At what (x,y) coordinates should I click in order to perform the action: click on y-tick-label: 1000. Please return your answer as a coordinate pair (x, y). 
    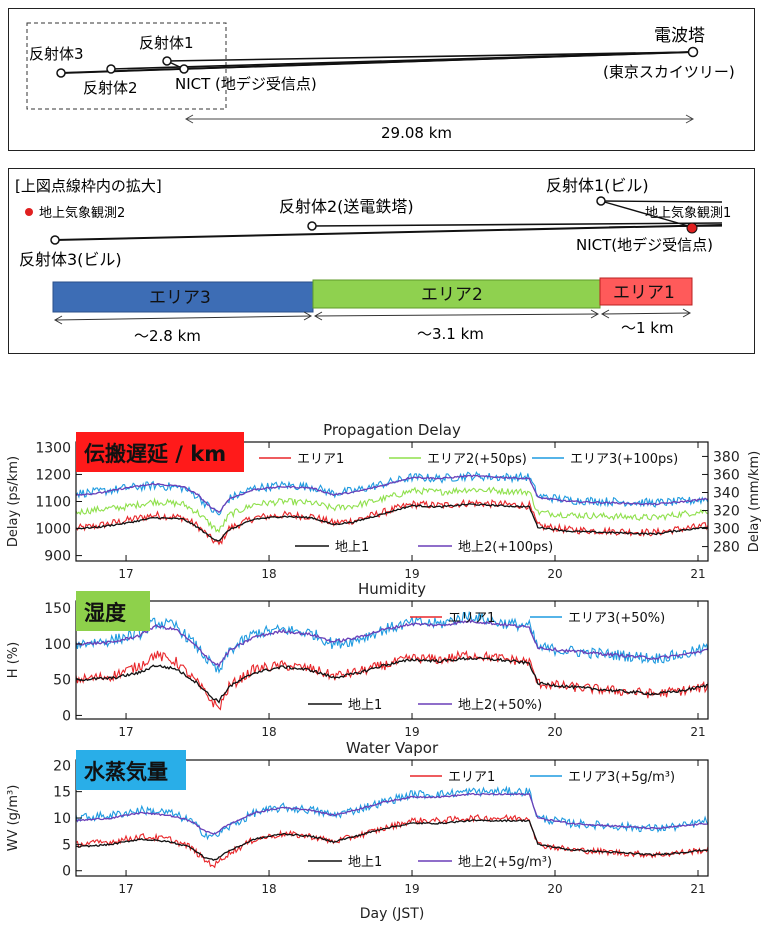
    Looking at the image, I should click on (53, 530).